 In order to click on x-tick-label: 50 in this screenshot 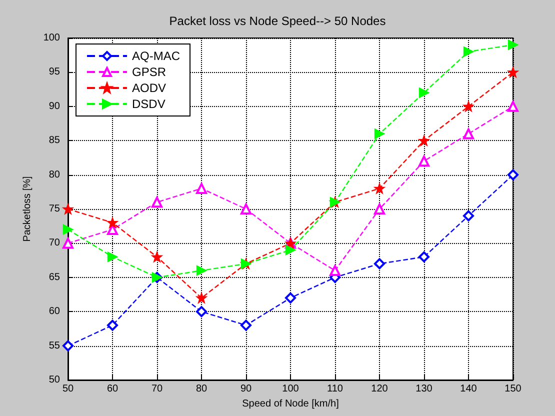, I will do `click(68, 389)`.